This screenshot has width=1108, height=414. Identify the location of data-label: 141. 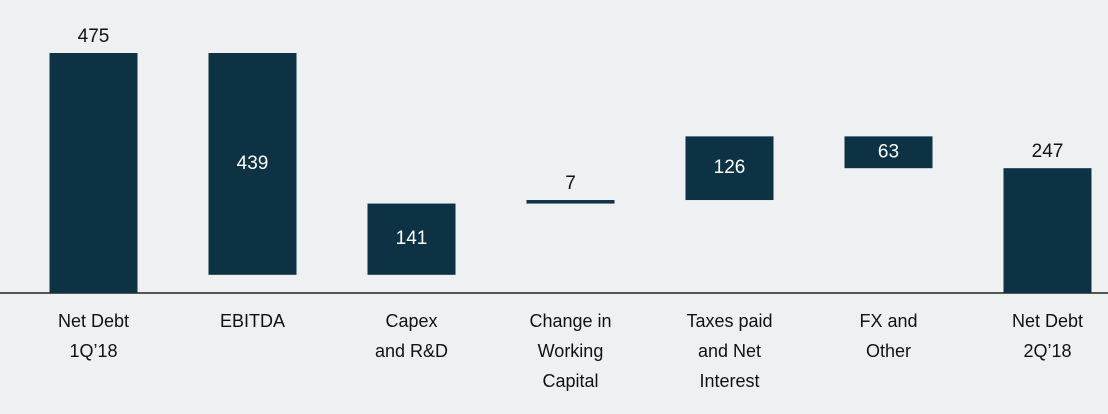
(412, 238).